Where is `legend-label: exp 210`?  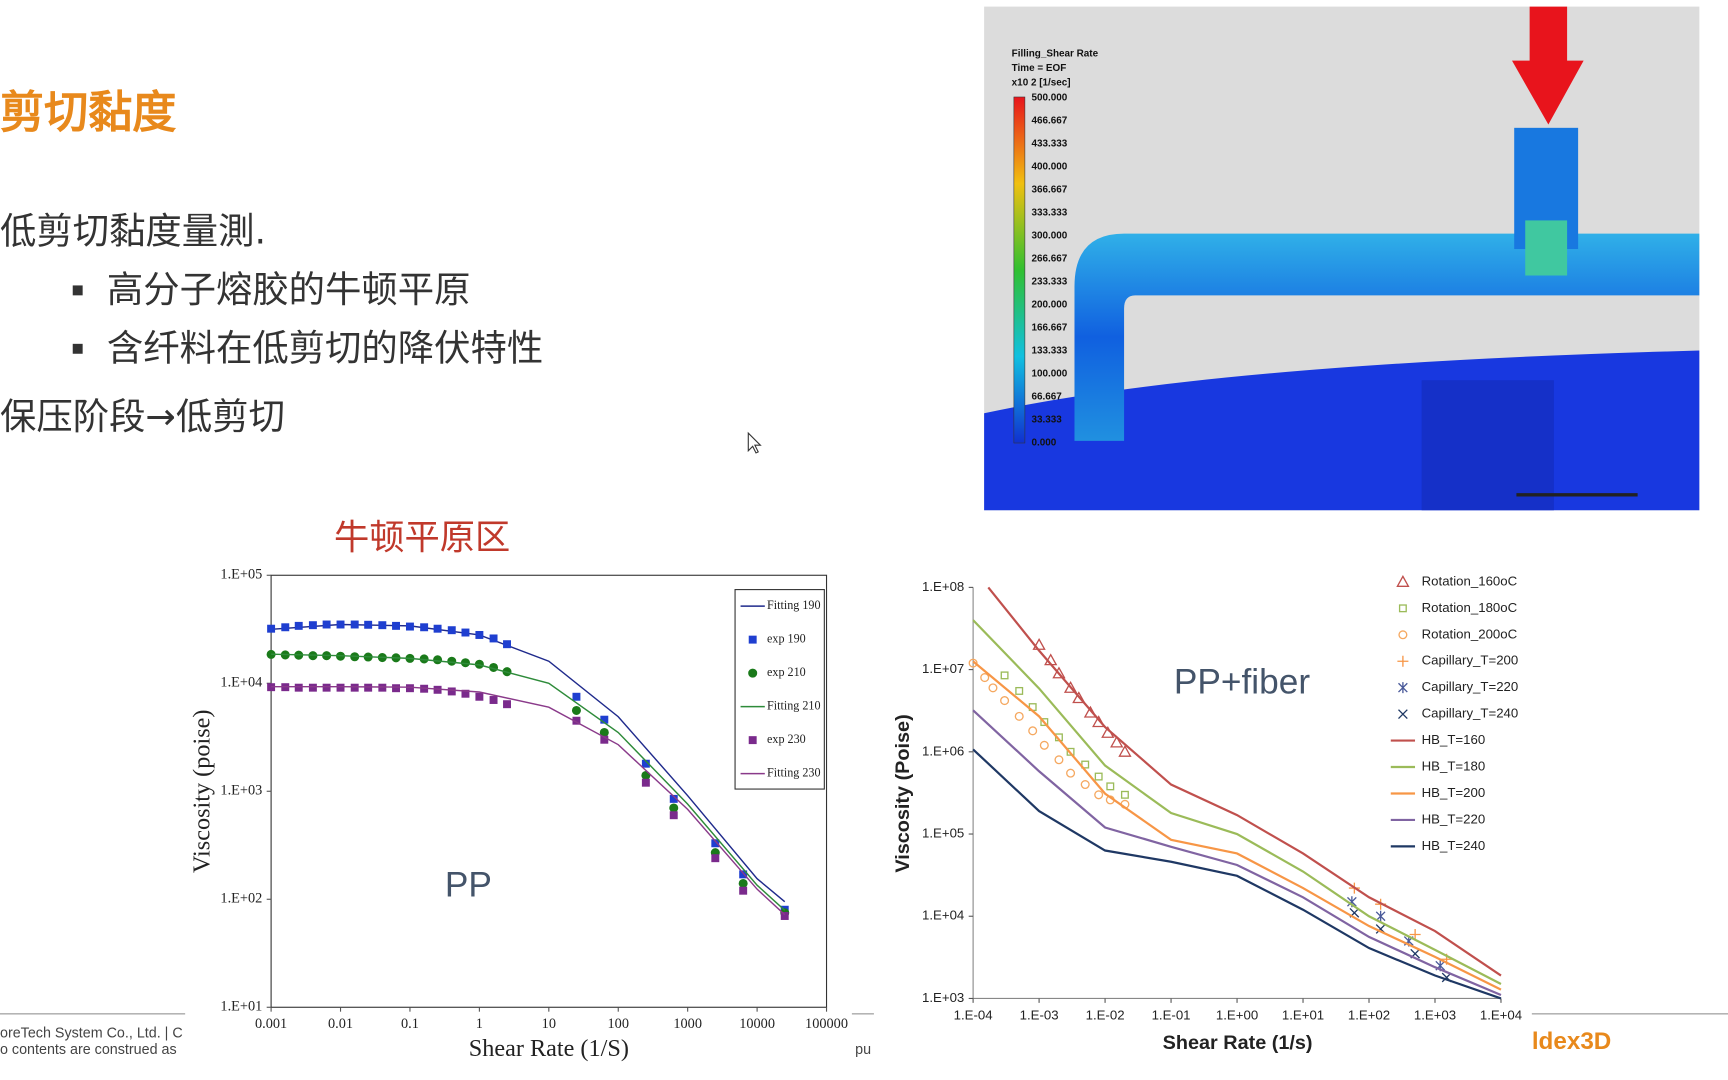
legend-label: exp 210 is located at coordinates (786, 672).